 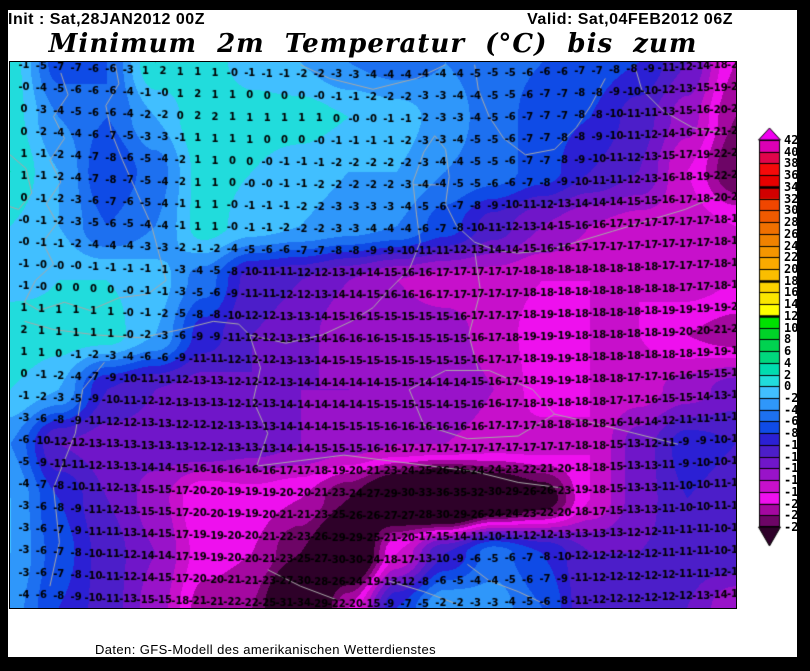 I want to click on colorbar-tick-label: 18, so click(x=791, y=280).